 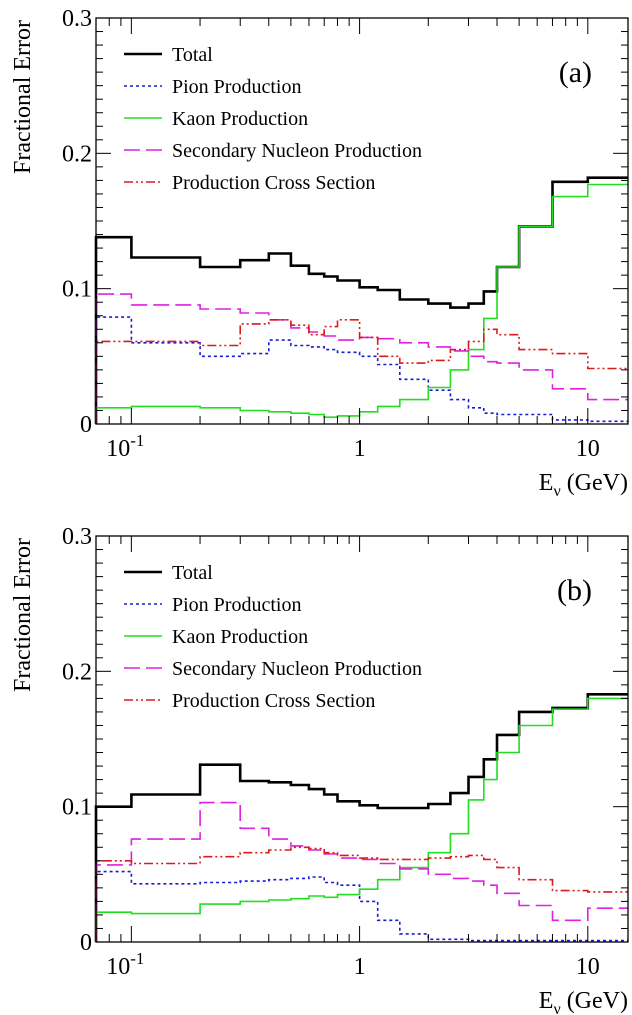 I want to click on panel-label: (b), so click(x=574, y=590).